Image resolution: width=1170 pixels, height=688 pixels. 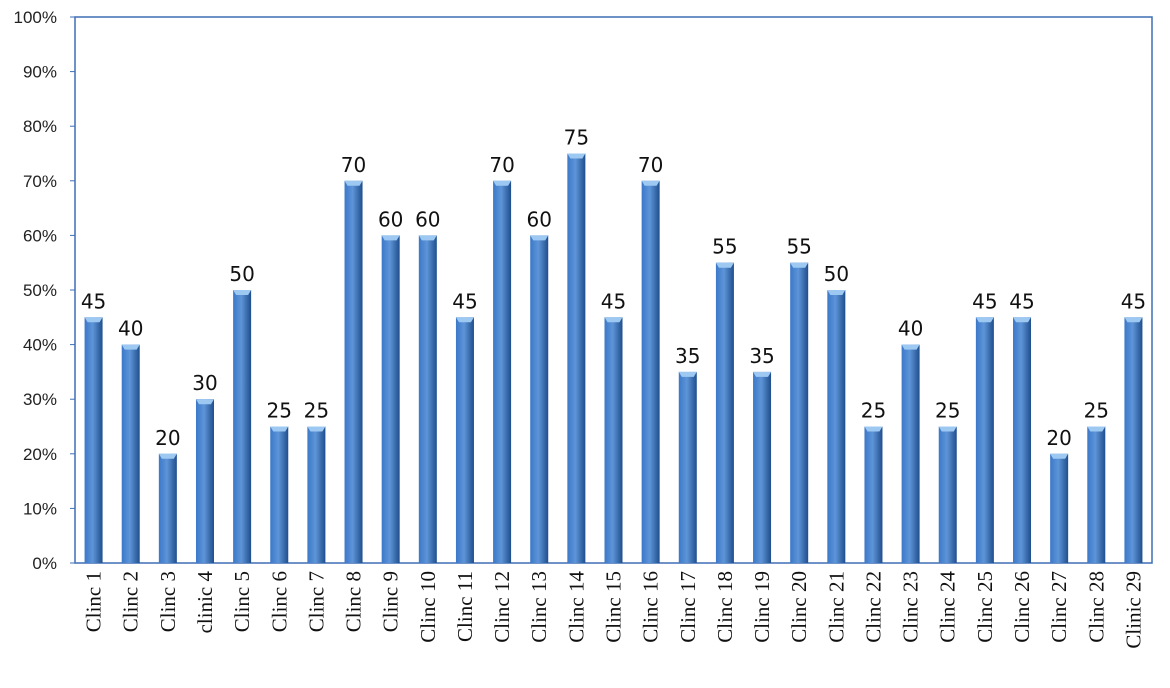 What do you see at coordinates (241, 274) in the screenshot?
I see `data-label: 50` at bounding box center [241, 274].